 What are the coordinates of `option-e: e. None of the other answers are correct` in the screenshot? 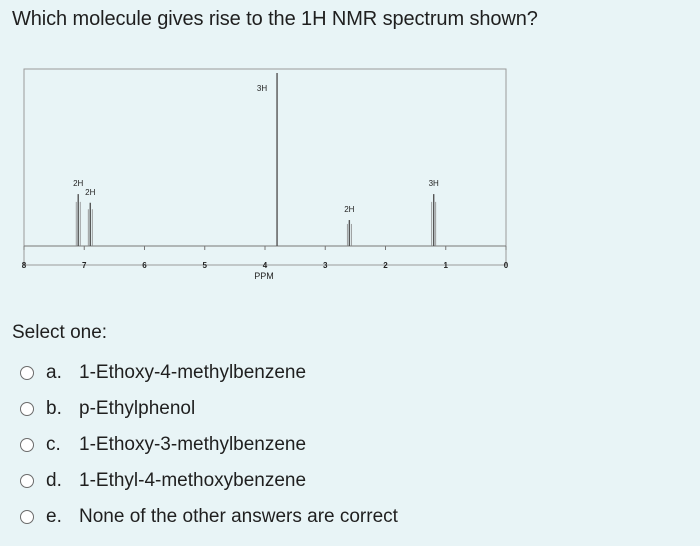 It's located at (209, 517).